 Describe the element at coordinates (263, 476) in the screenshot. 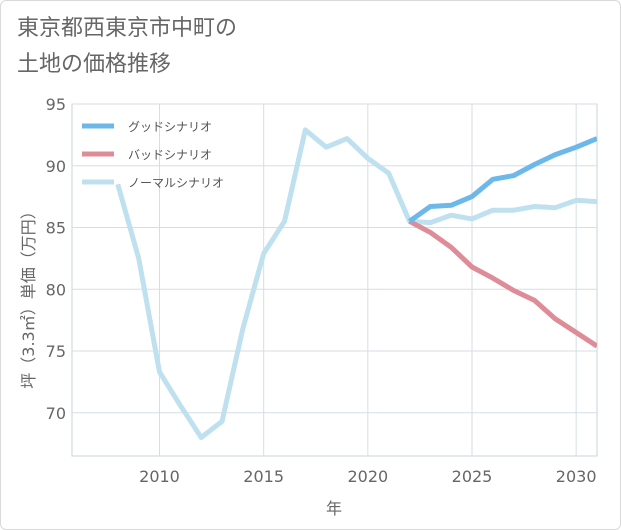

I see `x-tick-label: 2015` at that location.